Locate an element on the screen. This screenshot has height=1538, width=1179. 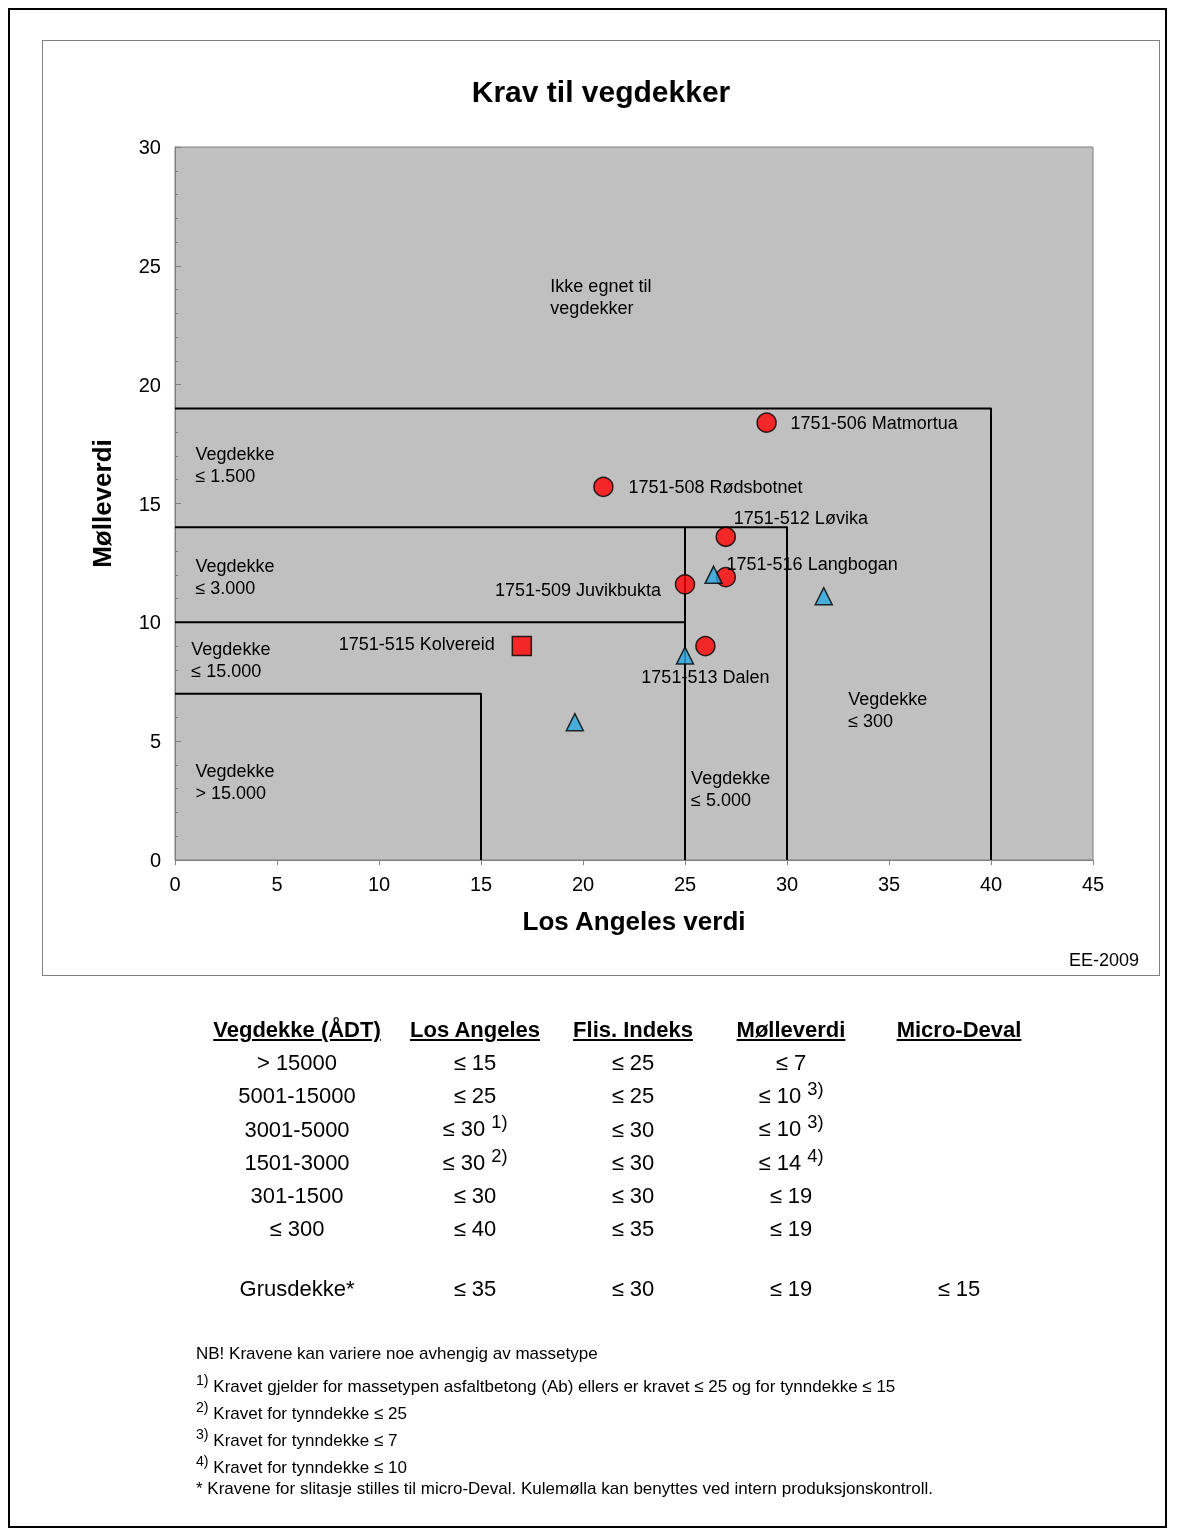
y-tick-label: 5 is located at coordinates (155, 741).